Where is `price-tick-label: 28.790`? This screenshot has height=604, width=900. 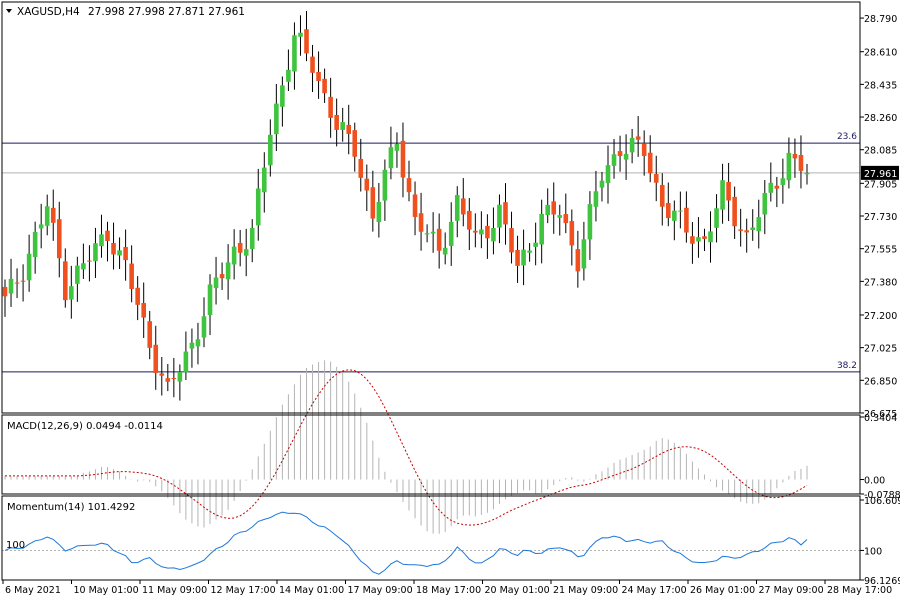 price-tick-label: 28.790 is located at coordinates (880, 19).